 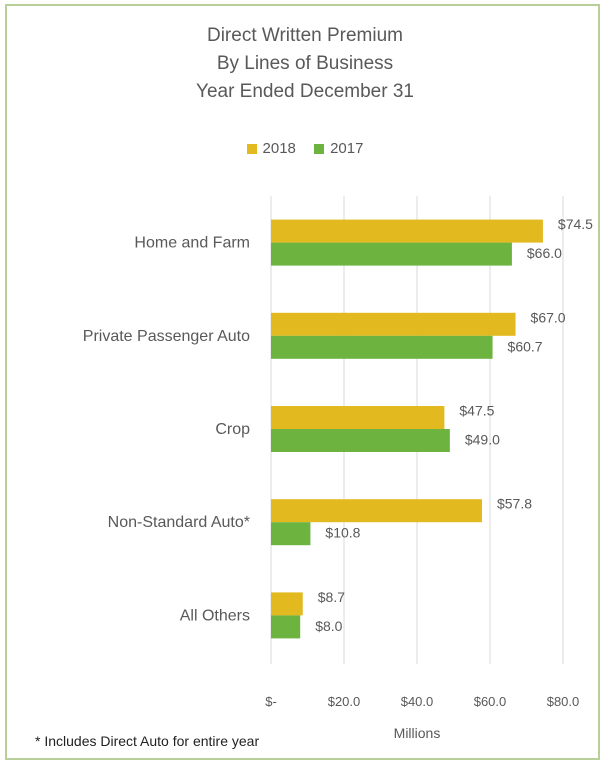 I want to click on data-label-2018-0: $74.5, so click(x=575, y=224).